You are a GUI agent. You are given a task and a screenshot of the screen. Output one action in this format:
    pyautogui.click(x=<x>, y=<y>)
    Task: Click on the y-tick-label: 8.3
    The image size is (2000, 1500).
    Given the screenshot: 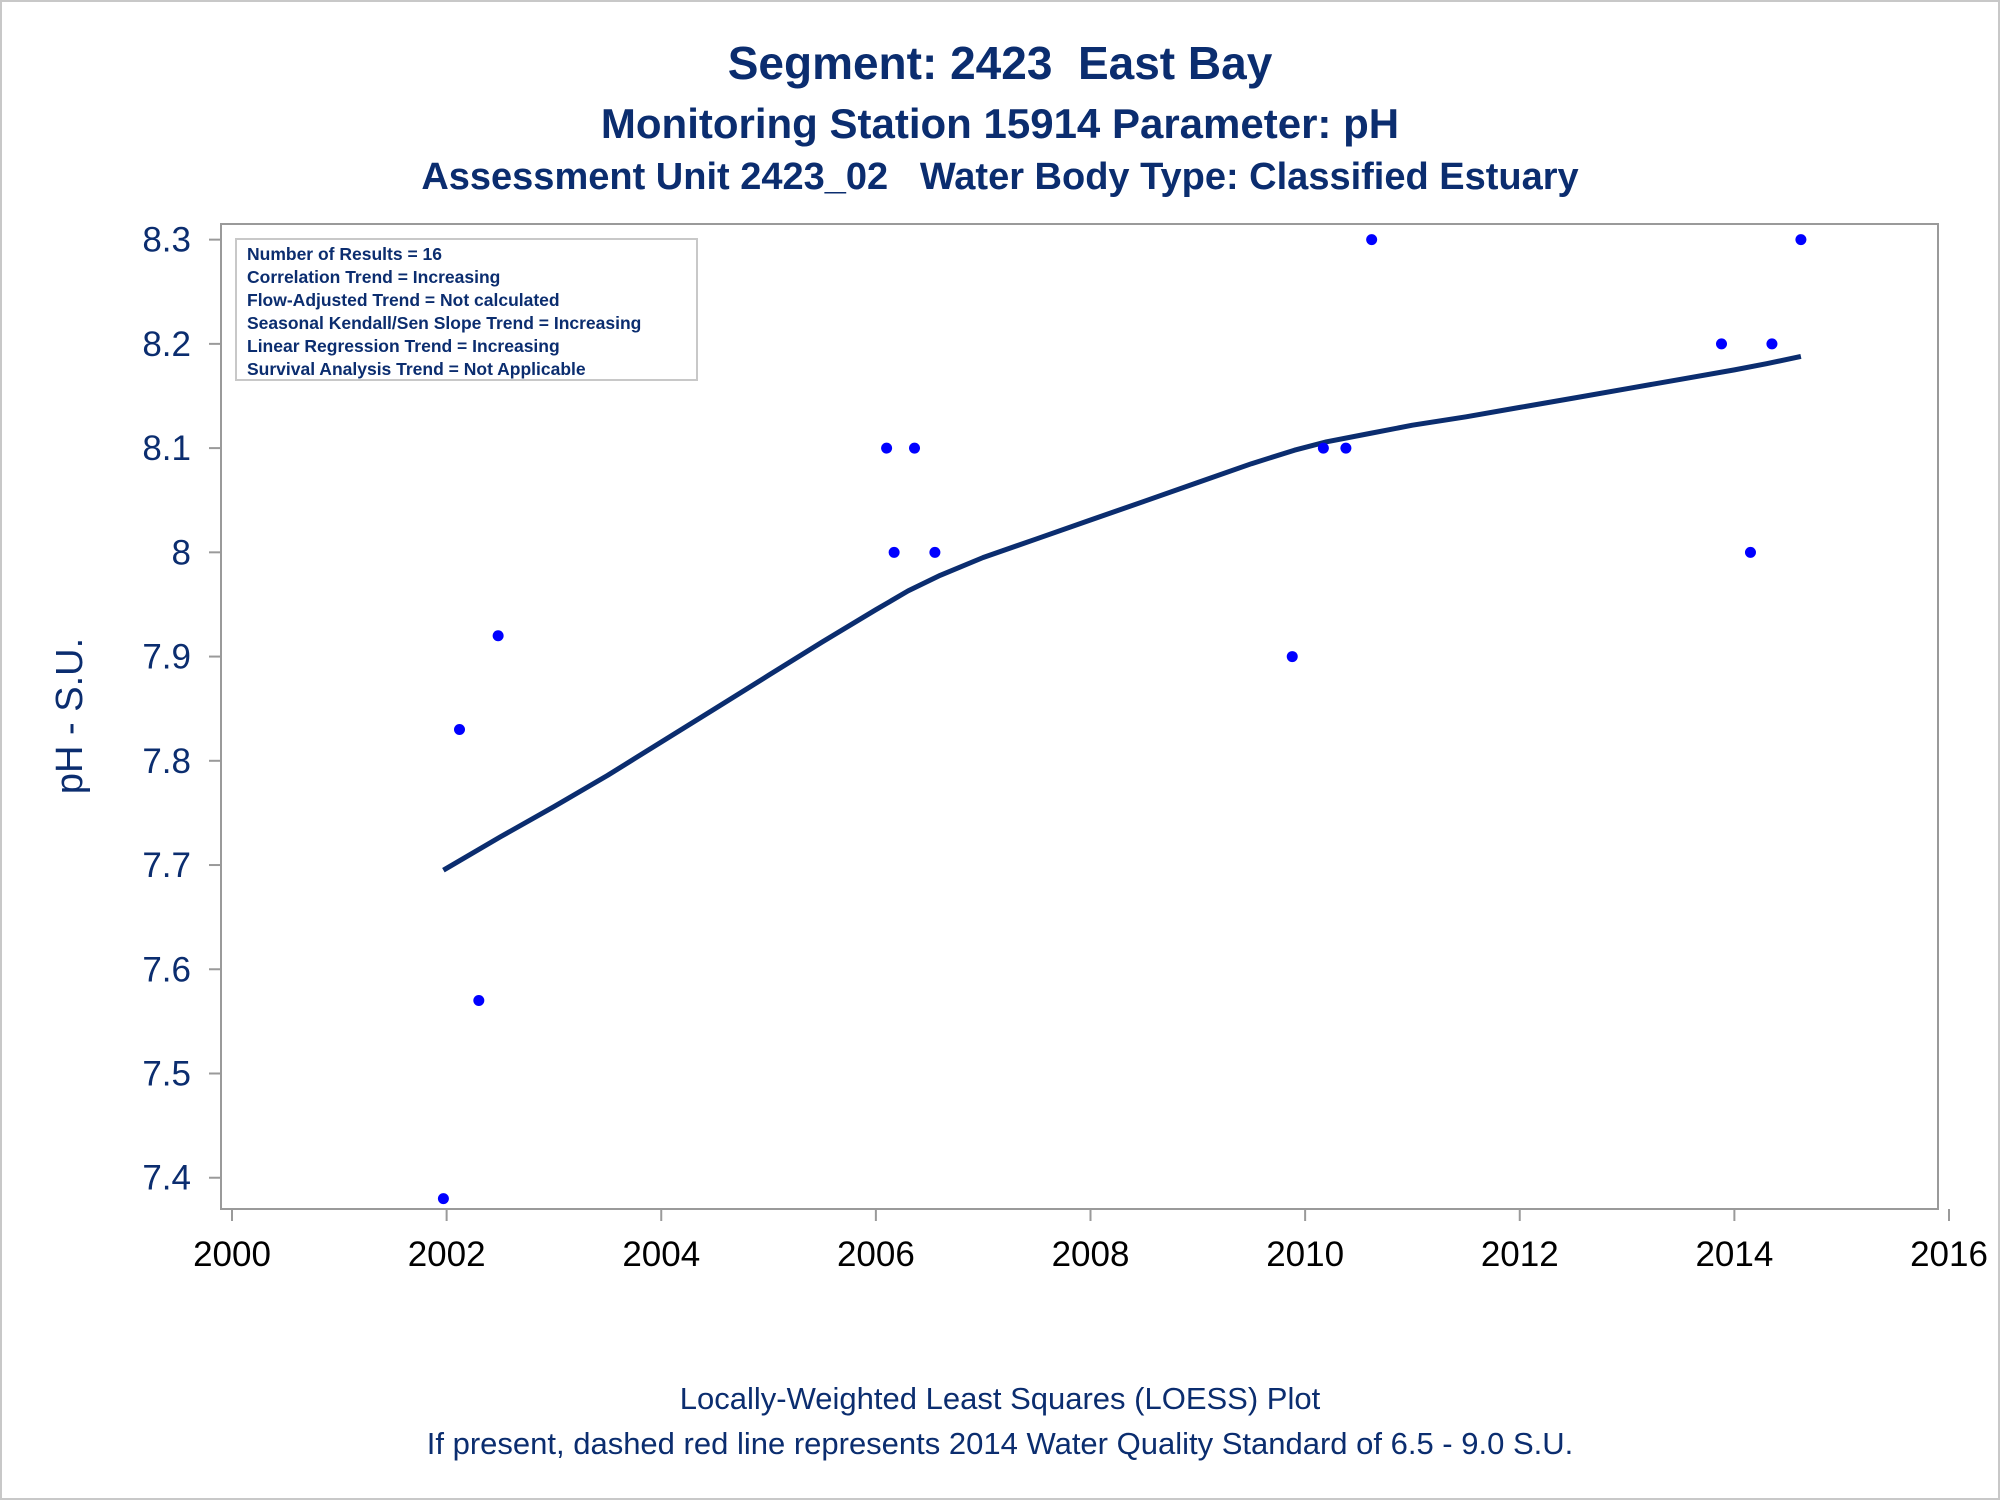 What is the action you would take?
    pyautogui.click(x=166, y=240)
    